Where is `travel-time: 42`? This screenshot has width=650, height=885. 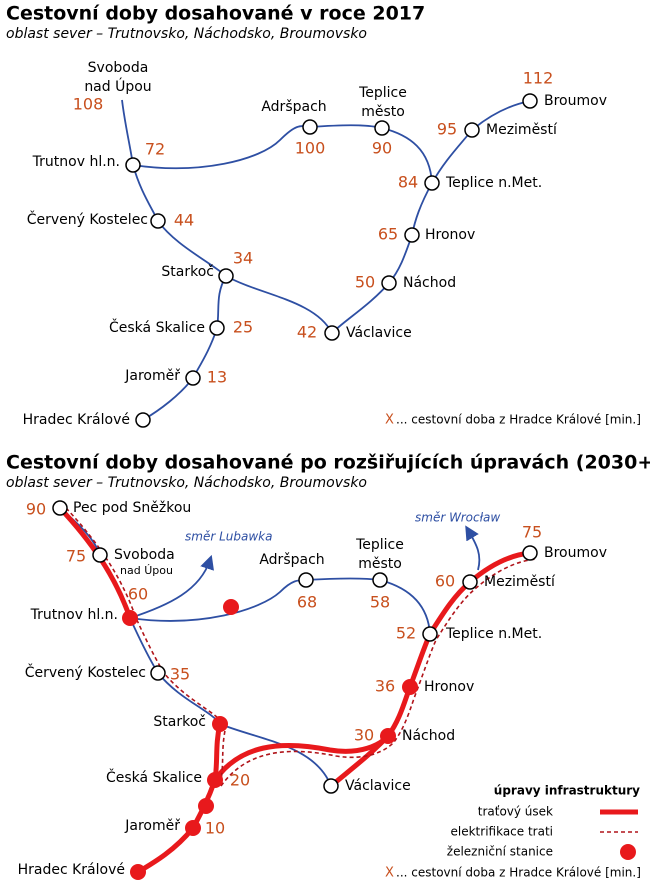 travel-time: 42 is located at coordinates (307, 332).